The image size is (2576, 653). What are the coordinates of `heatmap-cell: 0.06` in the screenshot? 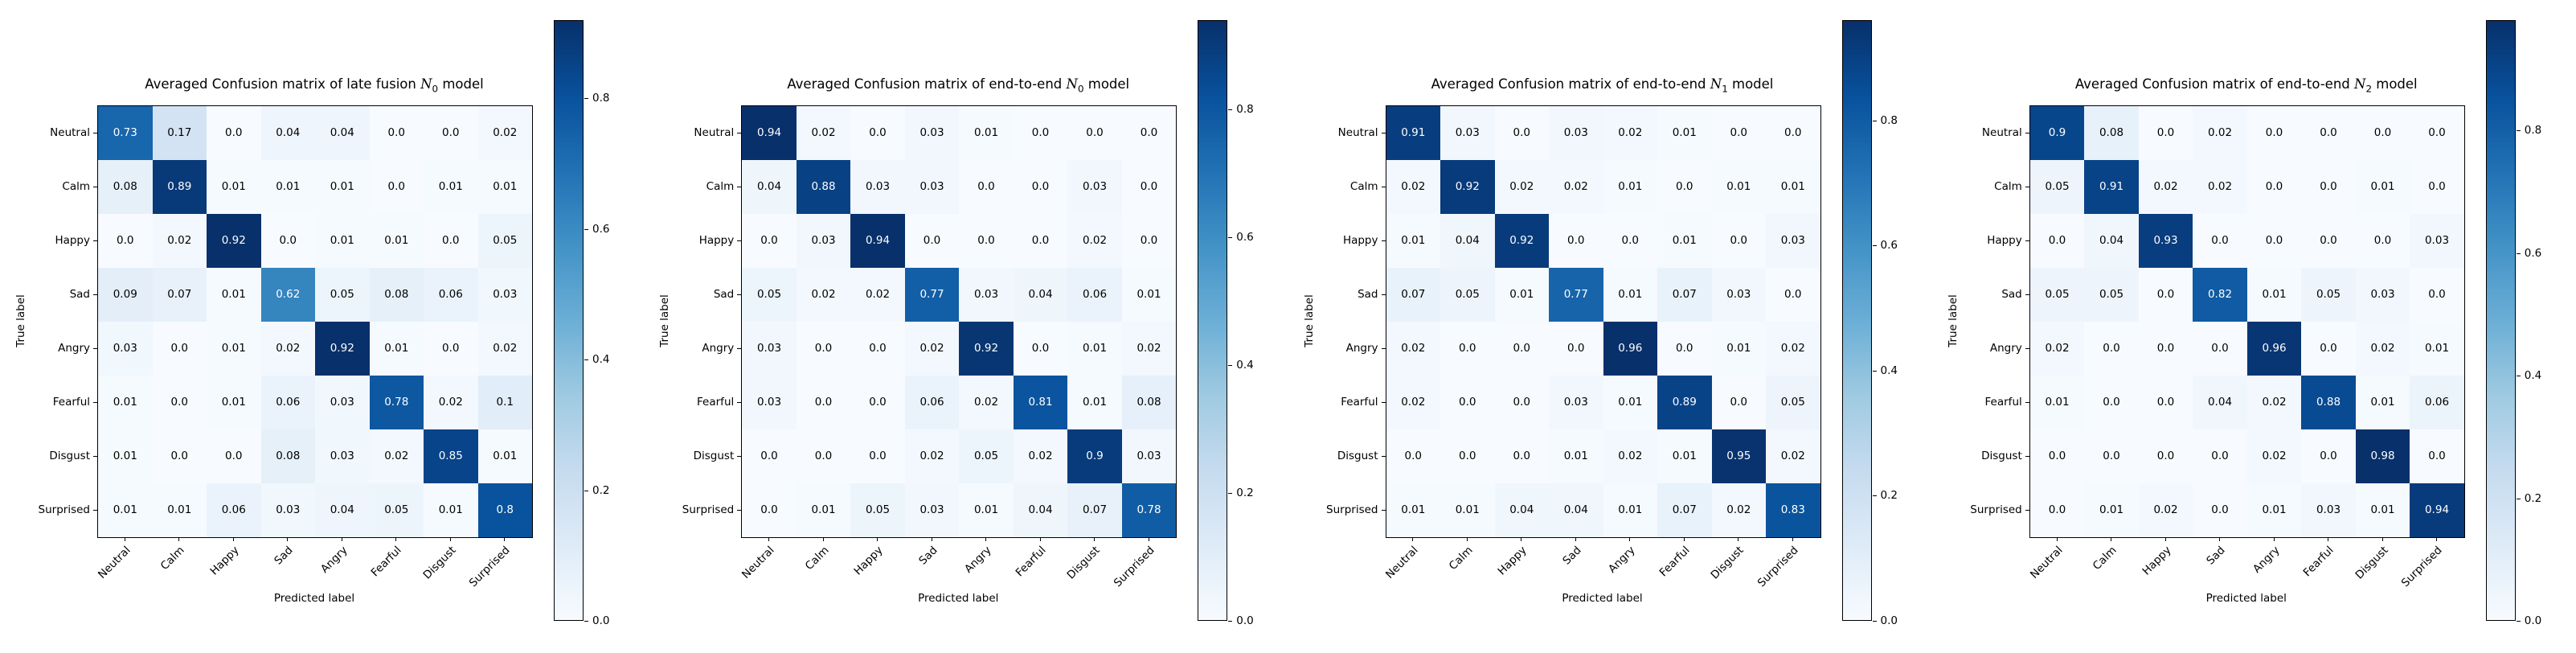 It's located at (932, 402).